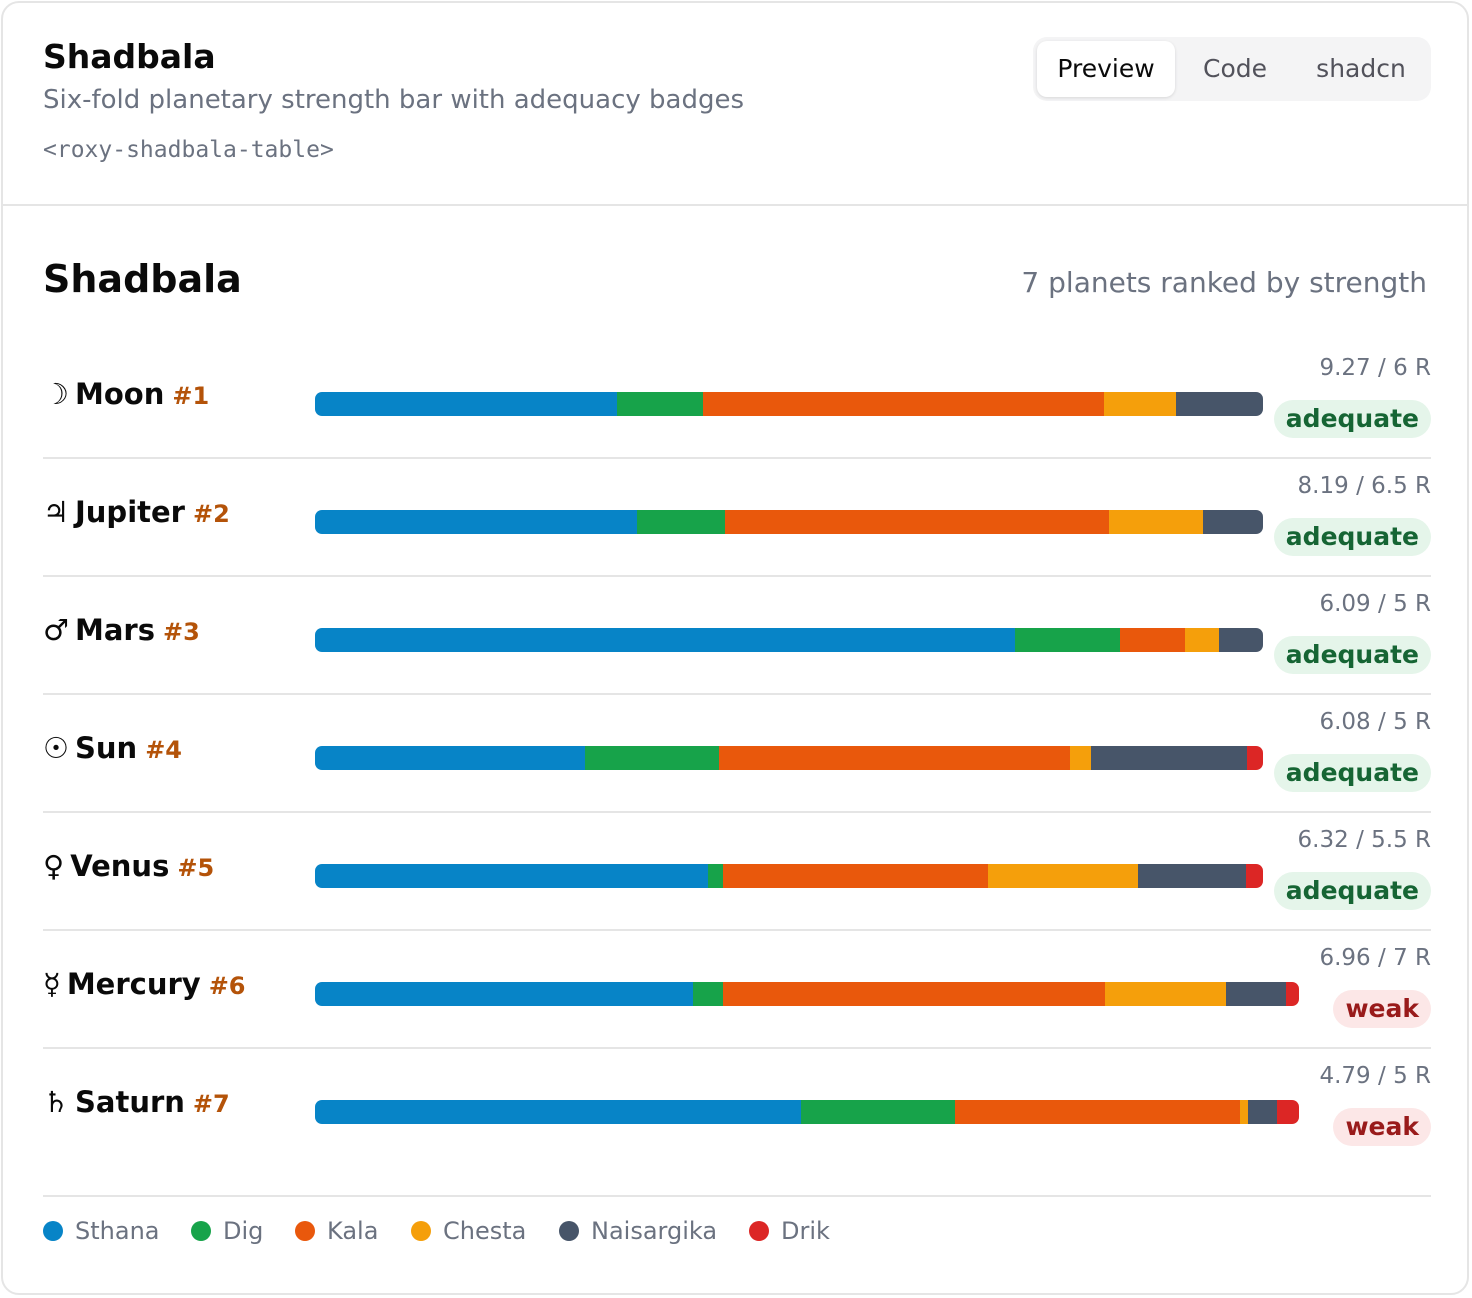 The height and width of the screenshot is (1298, 1472). What do you see at coordinates (211, 514) in the screenshot?
I see `rank-label: #2` at bounding box center [211, 514].